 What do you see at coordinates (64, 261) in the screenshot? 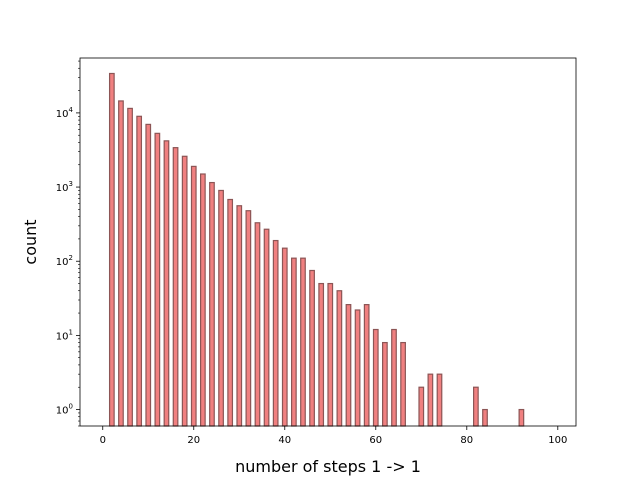
I see `y-tick-label: 10²` at bounding box center [64, 261].